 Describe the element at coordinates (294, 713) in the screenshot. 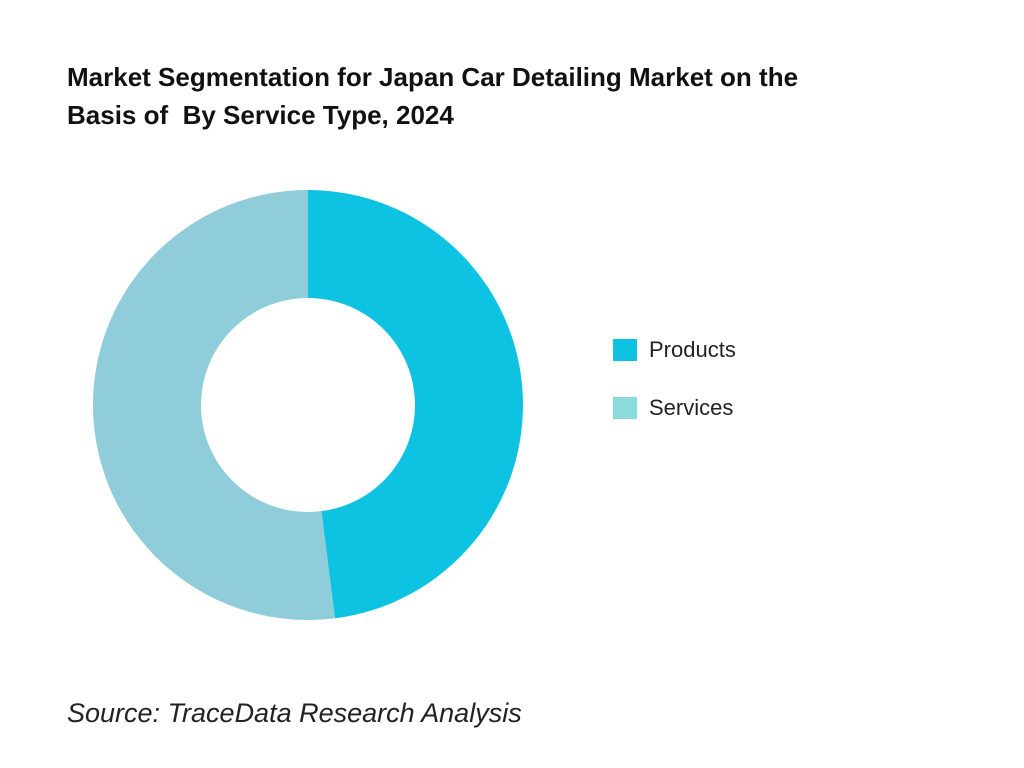

I see `source-note: Source: TraceData Research Analysis` at that location.